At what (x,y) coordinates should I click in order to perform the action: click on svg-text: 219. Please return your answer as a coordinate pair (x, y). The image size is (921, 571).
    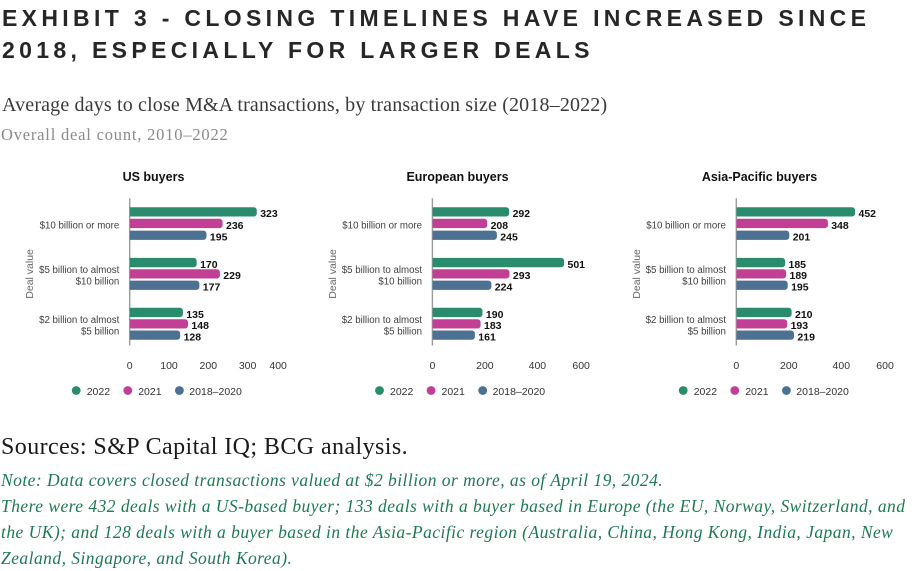
    Looking at the image, I should click on (806, 338).